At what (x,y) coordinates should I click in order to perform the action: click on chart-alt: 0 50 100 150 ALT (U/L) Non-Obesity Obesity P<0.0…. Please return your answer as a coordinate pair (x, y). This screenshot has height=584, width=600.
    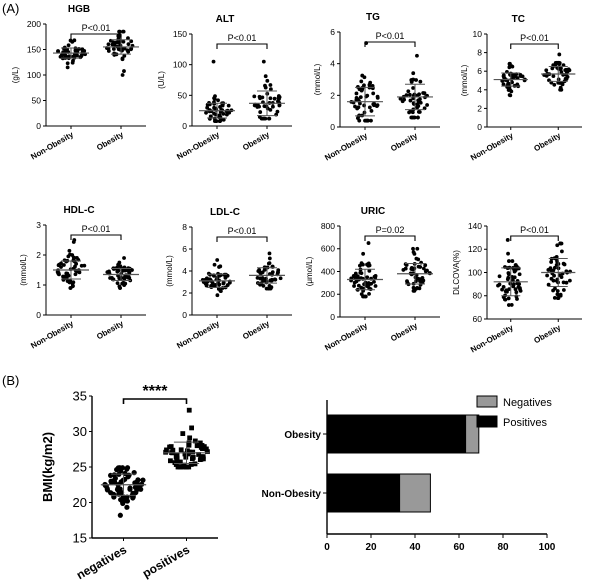
    Looking at the image, I should click on (224, 88).